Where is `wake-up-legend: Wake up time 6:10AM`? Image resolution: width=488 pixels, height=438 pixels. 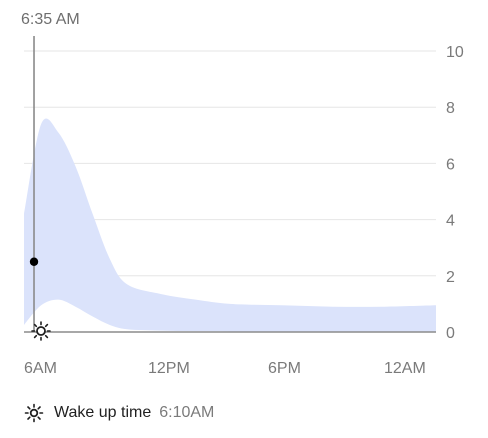 wake-up-legend: Wake up time 6:10AM is located at coordinates (119, 413).